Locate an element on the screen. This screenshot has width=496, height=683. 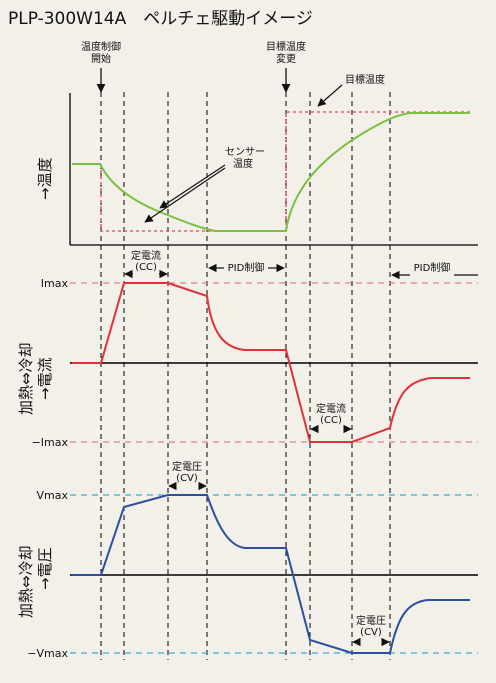
cc-heating-label-line2: (CC) is located at coordinates (146, 267).